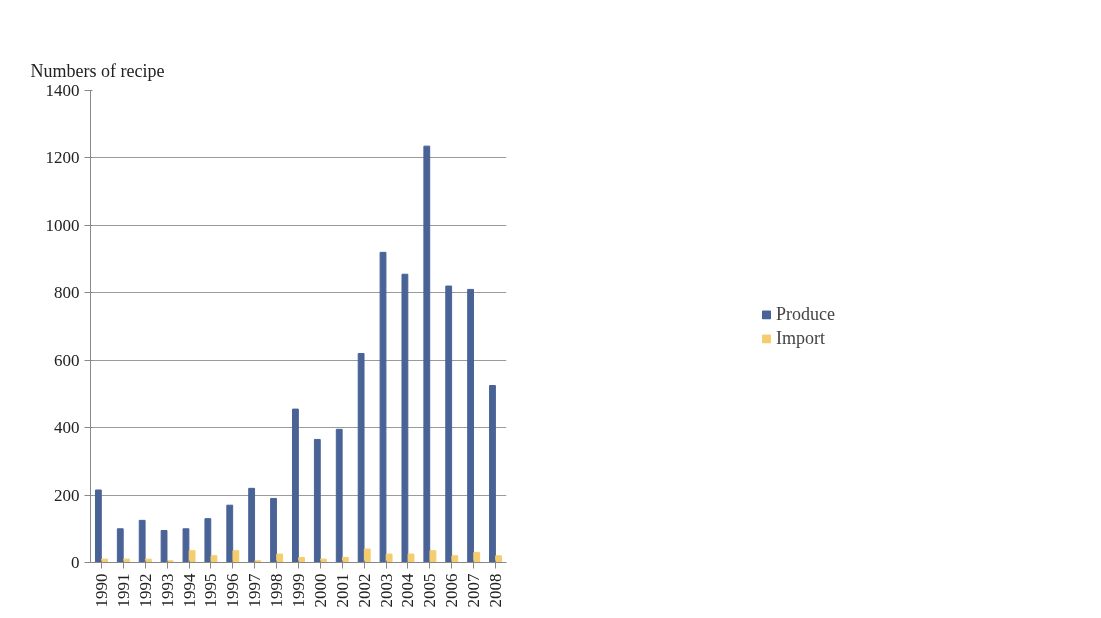 The height and width of the screenshot is (618, 1101). I want to click on x-tick-label: 1999, so click(298, 590).